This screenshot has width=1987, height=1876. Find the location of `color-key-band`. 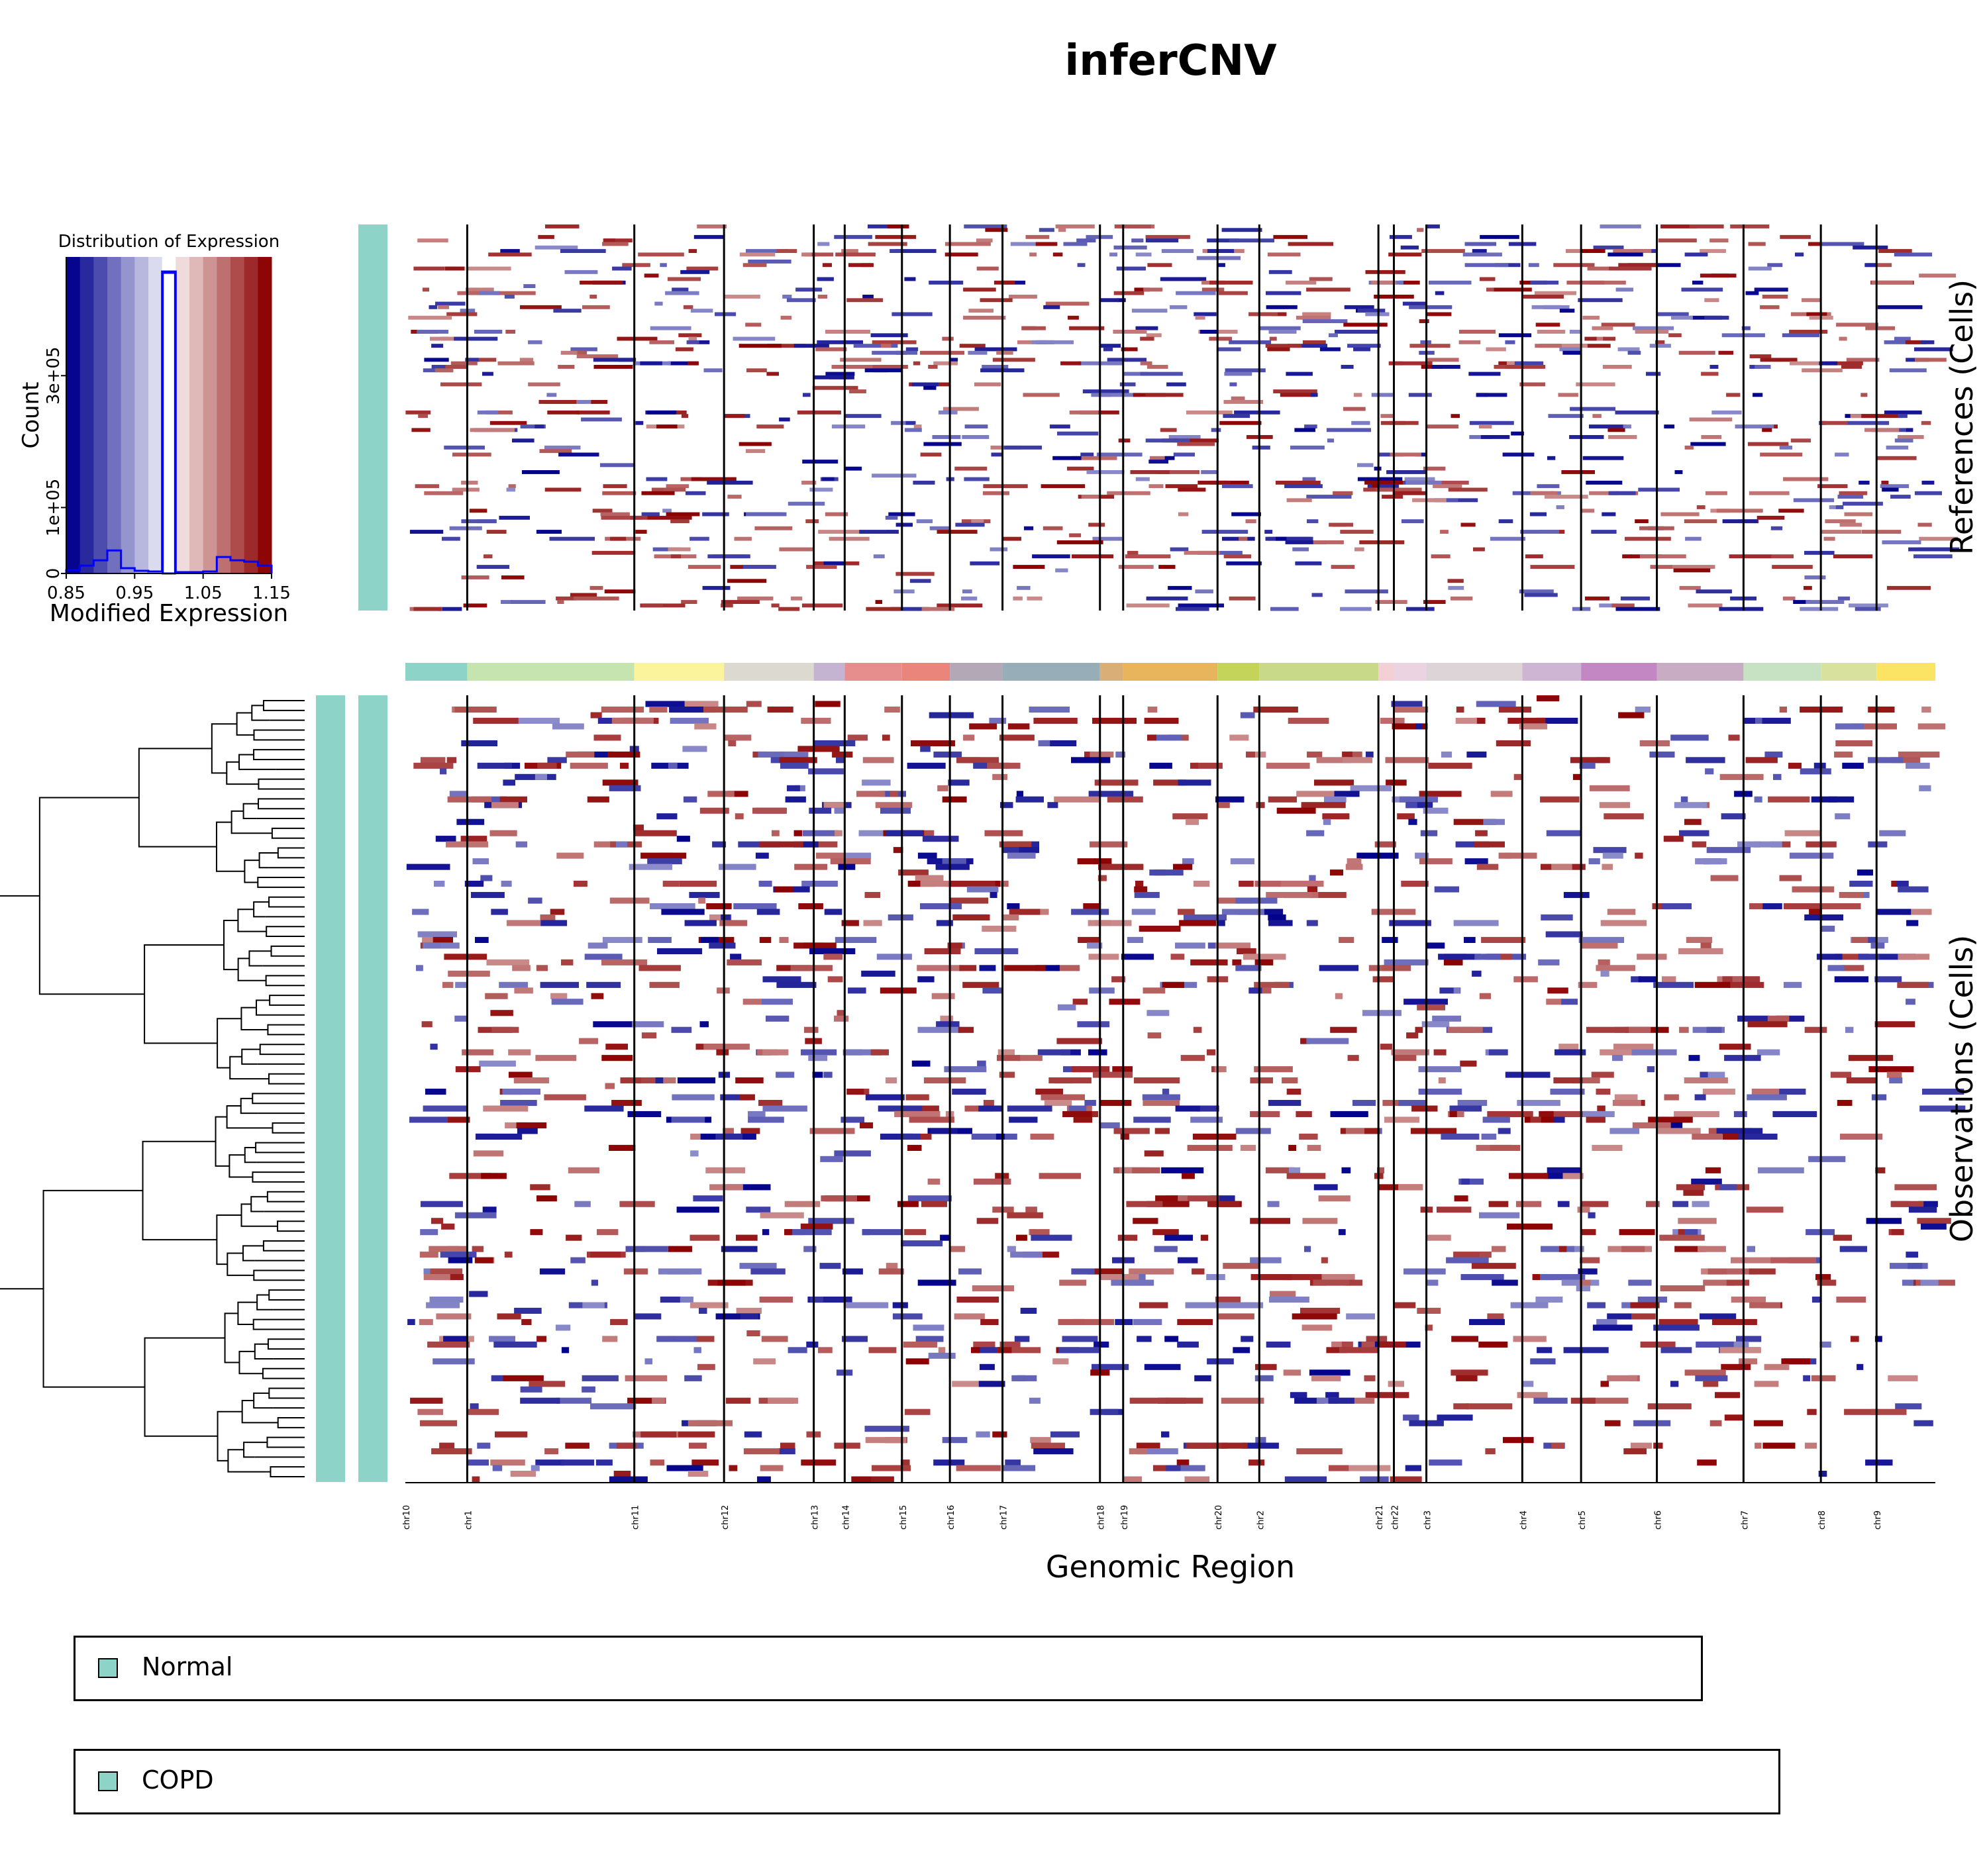

color-key-band is located at coordinates (265, 415).